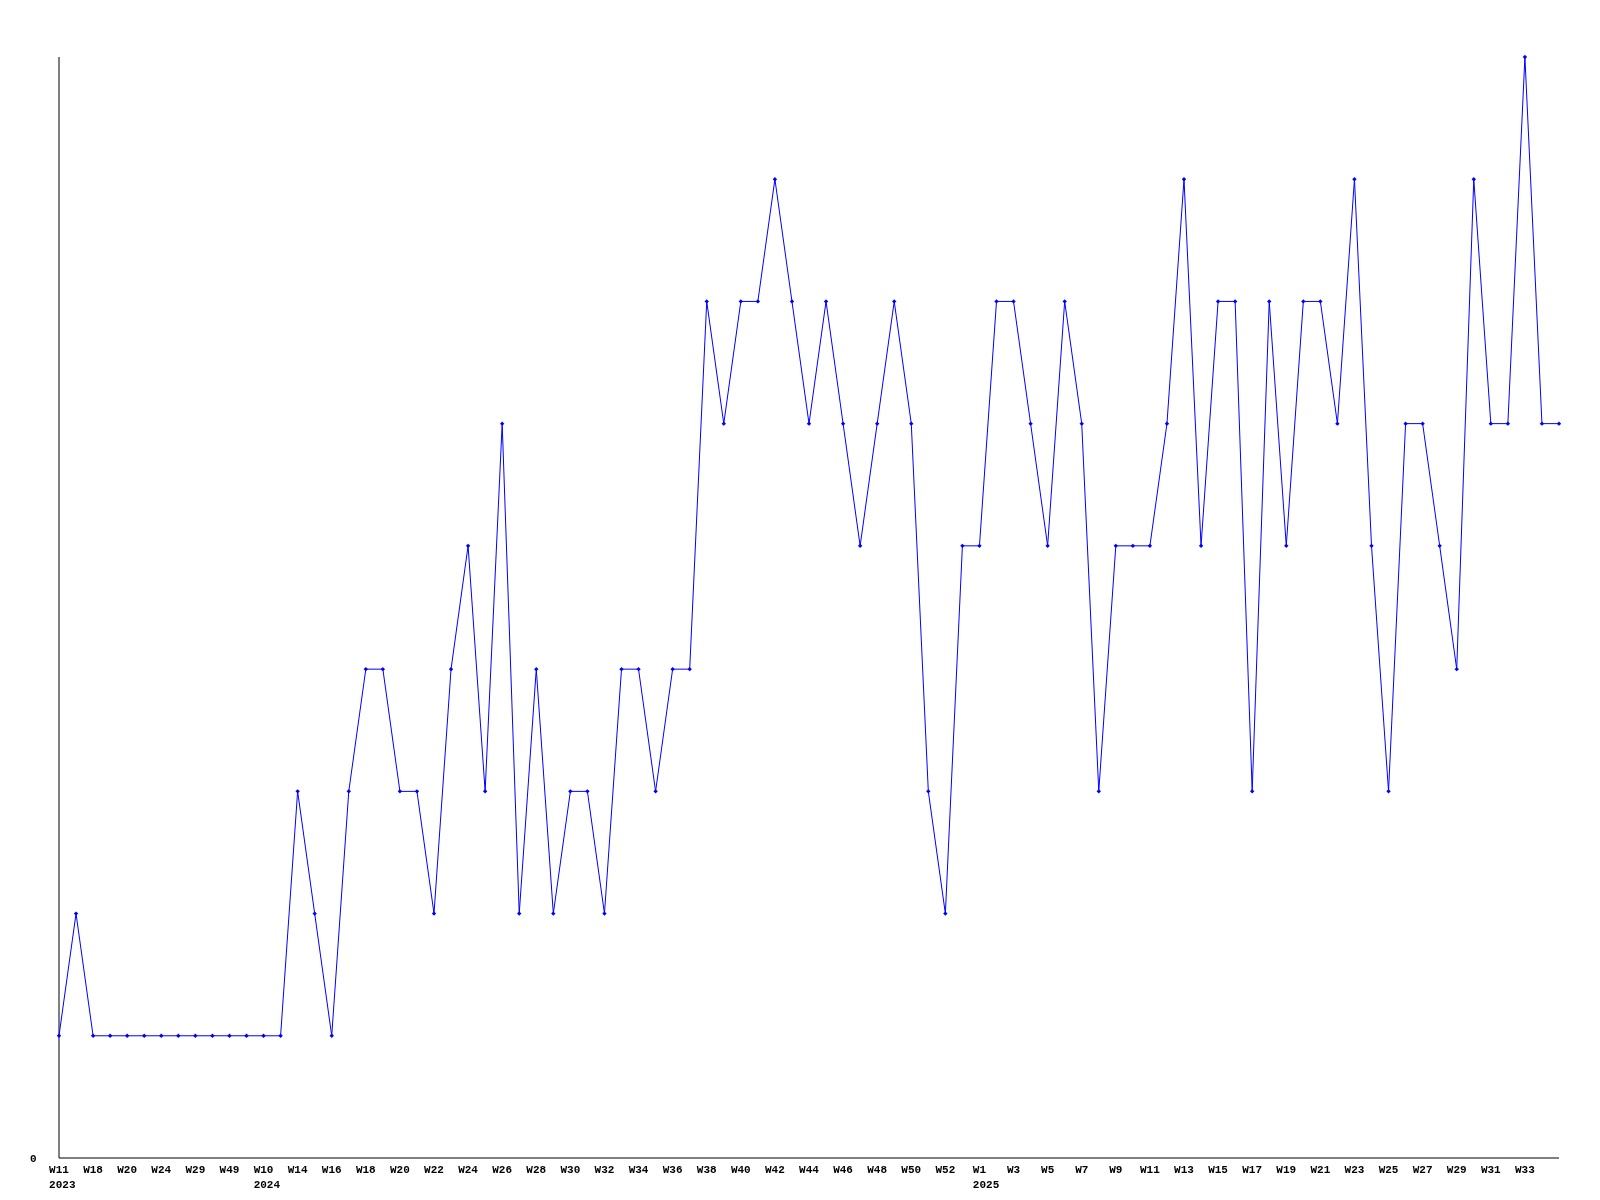 The image size is (1600, 1200). Describe the element at coordinates (1116, 1170) in the screenshot. I see `x-tick-label: W9` at that location.